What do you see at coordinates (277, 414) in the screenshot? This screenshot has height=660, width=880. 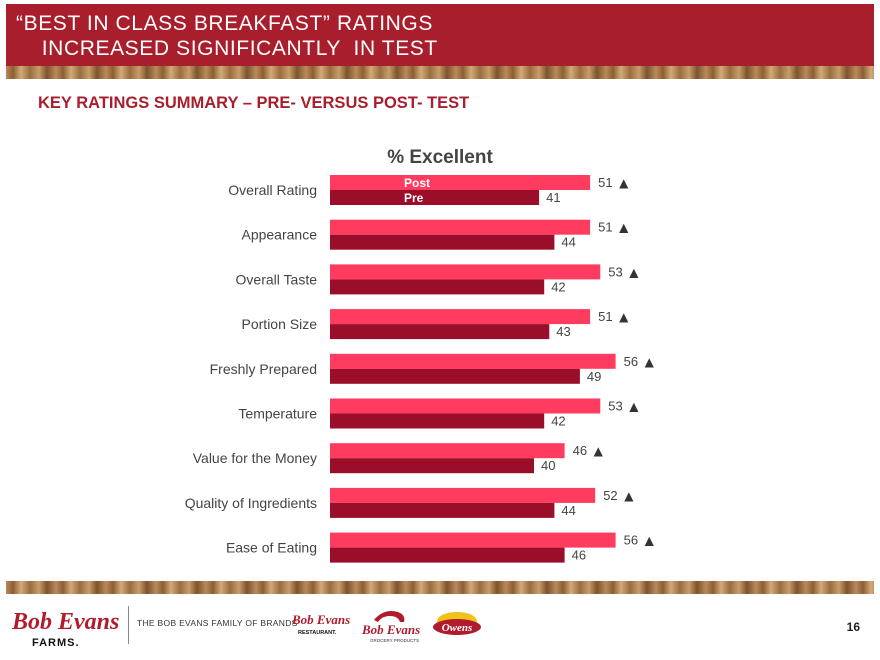 I see `category-label: Temperature` at bounding box center [277, 414].